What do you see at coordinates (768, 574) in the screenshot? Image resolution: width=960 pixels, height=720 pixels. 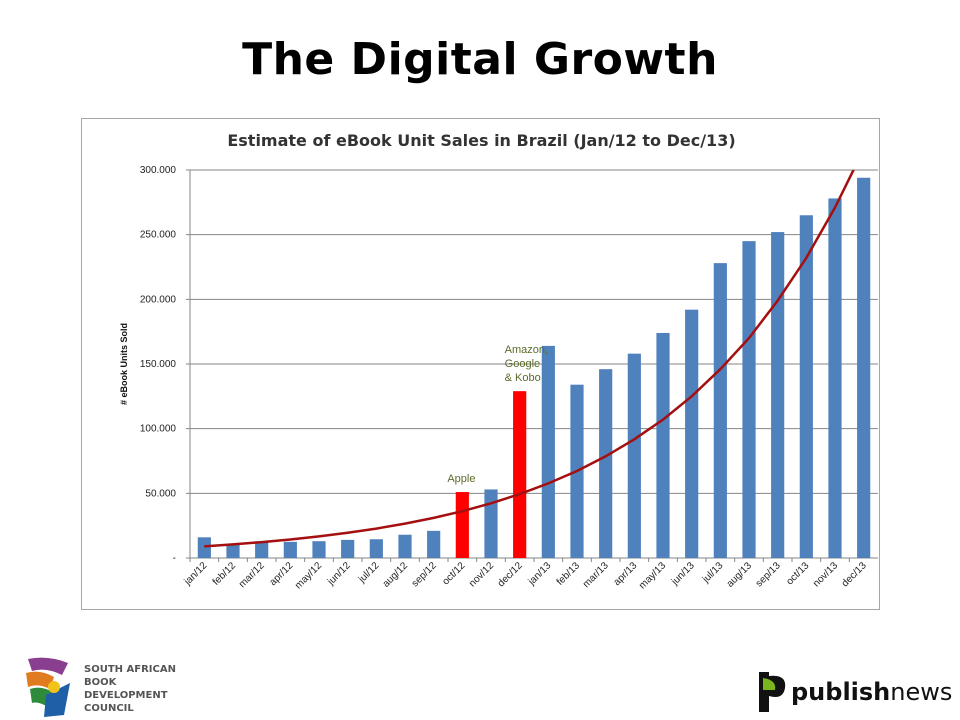 I see `x-tick-label: sep/13` at bounding box center [768, 574].